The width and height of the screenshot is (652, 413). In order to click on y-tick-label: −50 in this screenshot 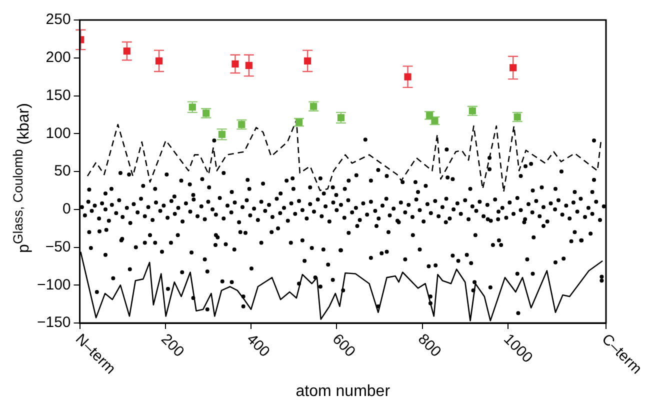, I will do `click(58, 247)`.